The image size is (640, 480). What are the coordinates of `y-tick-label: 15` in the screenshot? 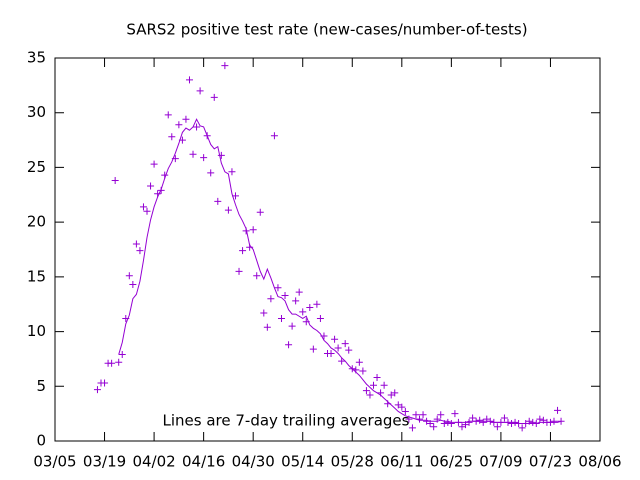 It's located at (36, 276).